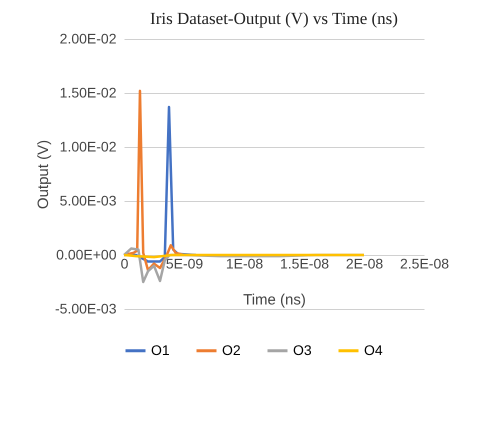 This screenshot has height=430, width=487. I want to click on legend-label: O4, so click(373, 350).